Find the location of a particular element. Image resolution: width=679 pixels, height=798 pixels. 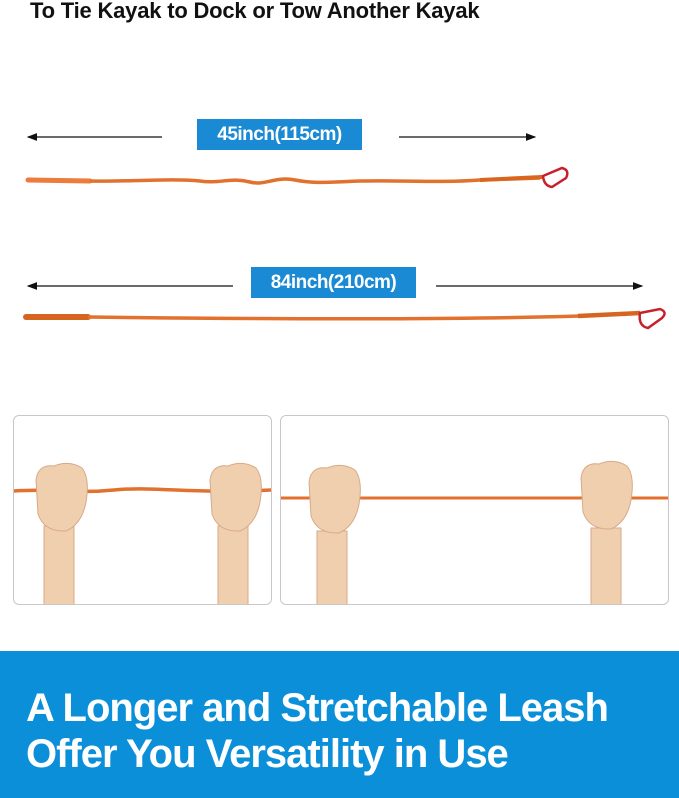

short-leash-image is located at coordinates (297, 177).